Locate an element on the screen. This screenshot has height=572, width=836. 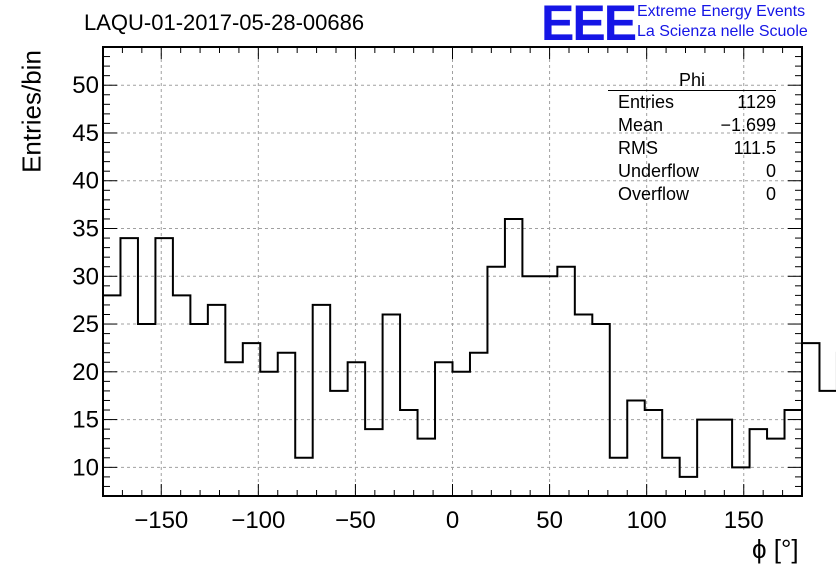
x-tick-label: 0 is located at coordinates (452, 520).